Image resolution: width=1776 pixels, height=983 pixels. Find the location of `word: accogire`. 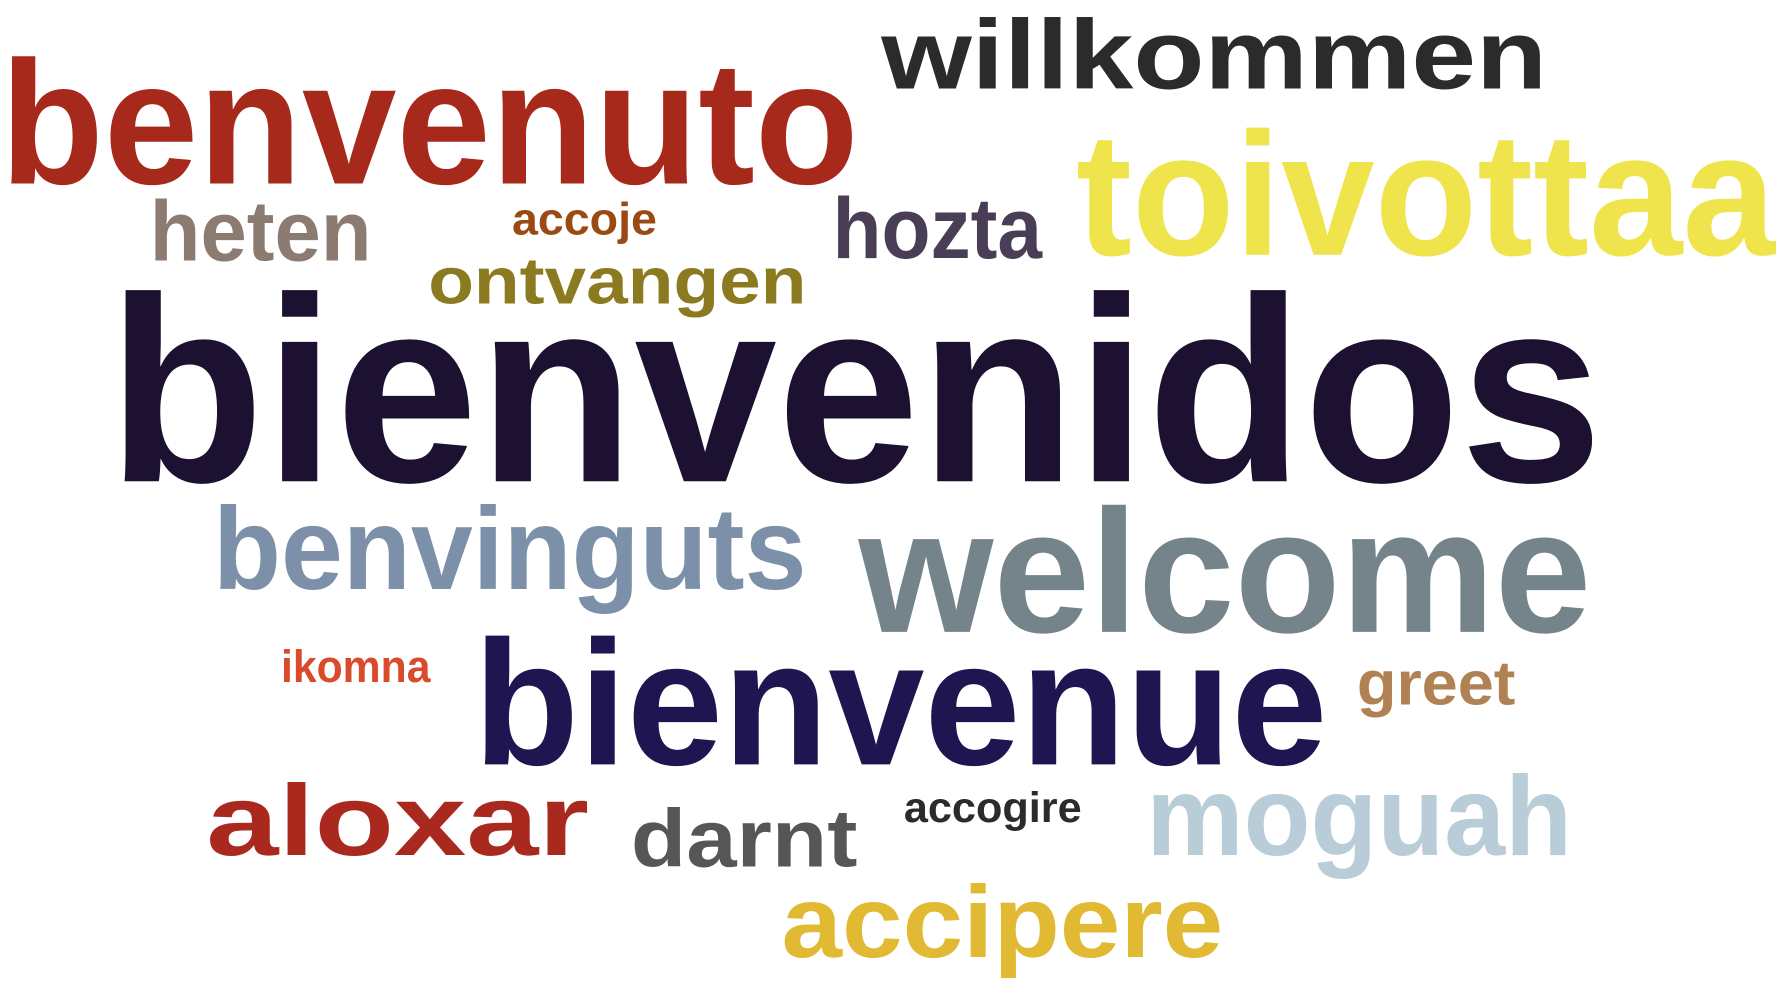

word: accogire is located at coordinates (993, 808).